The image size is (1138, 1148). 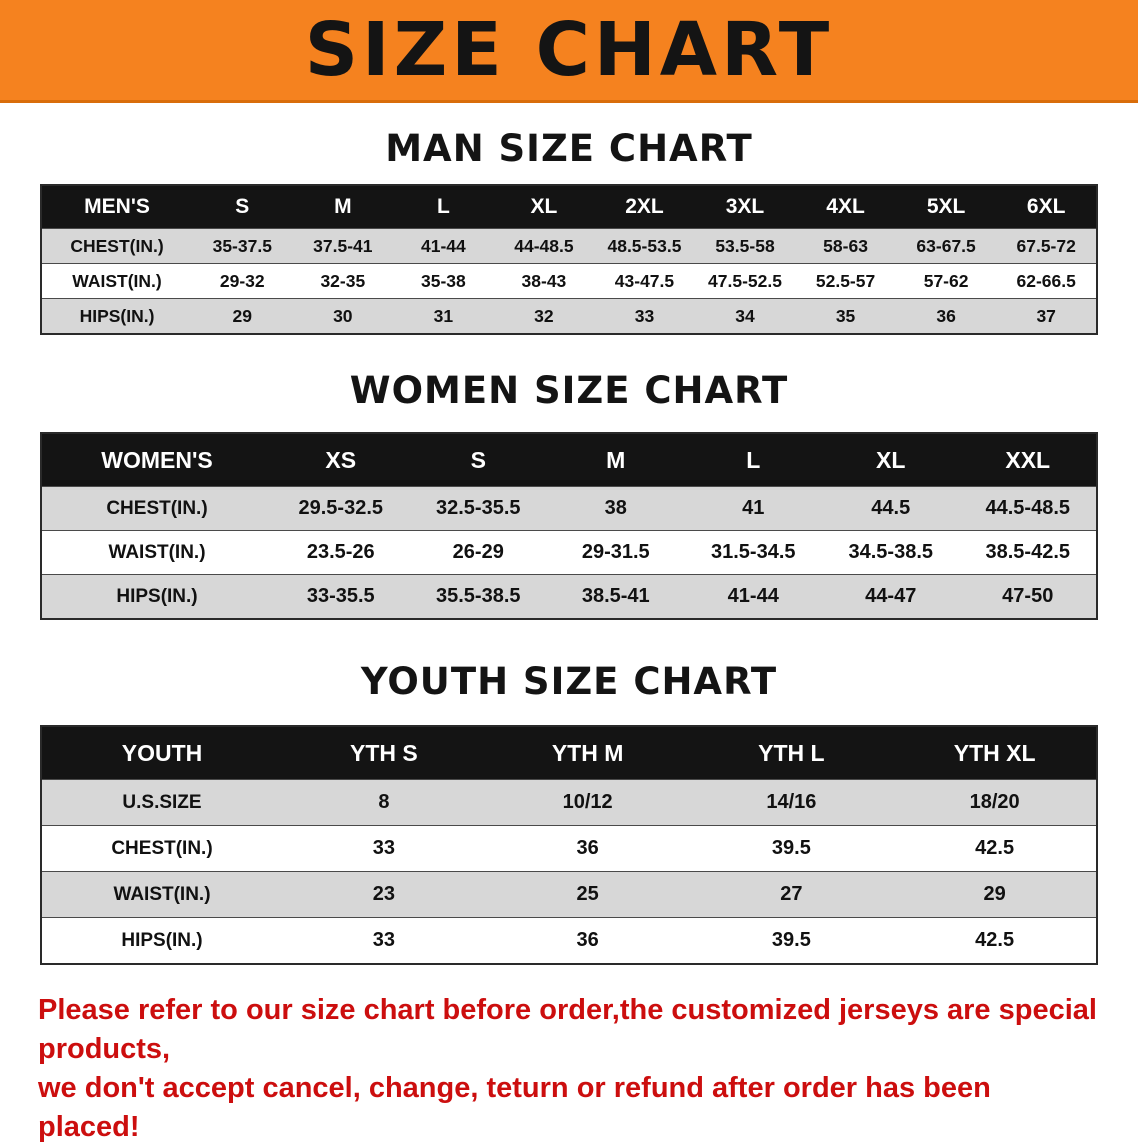 I want to click on banner-title: SIZE CHART, so click(x=569, y=50).